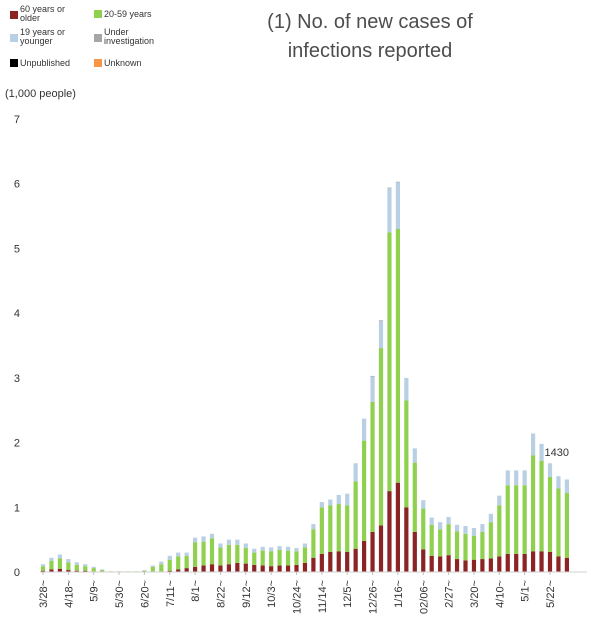 This screenshot has width=589, height=638. Describe the element at coordinates (526, 591) in the screenshot. I see `x-tick-label-19: 5/1~` at that location.